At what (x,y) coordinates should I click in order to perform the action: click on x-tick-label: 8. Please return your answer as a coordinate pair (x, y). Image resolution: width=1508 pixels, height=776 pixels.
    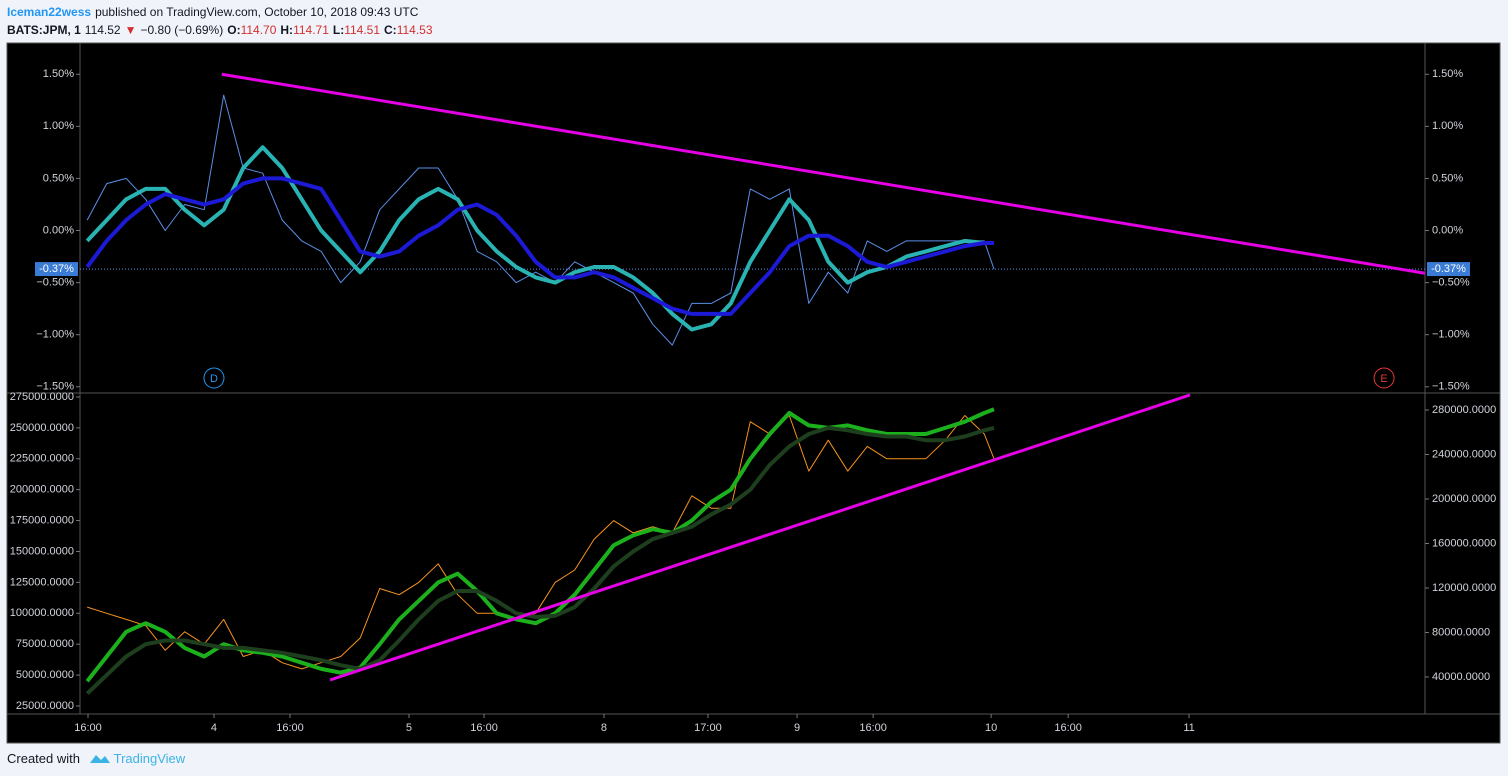
    Looking at the image, I should click on (604, 728).